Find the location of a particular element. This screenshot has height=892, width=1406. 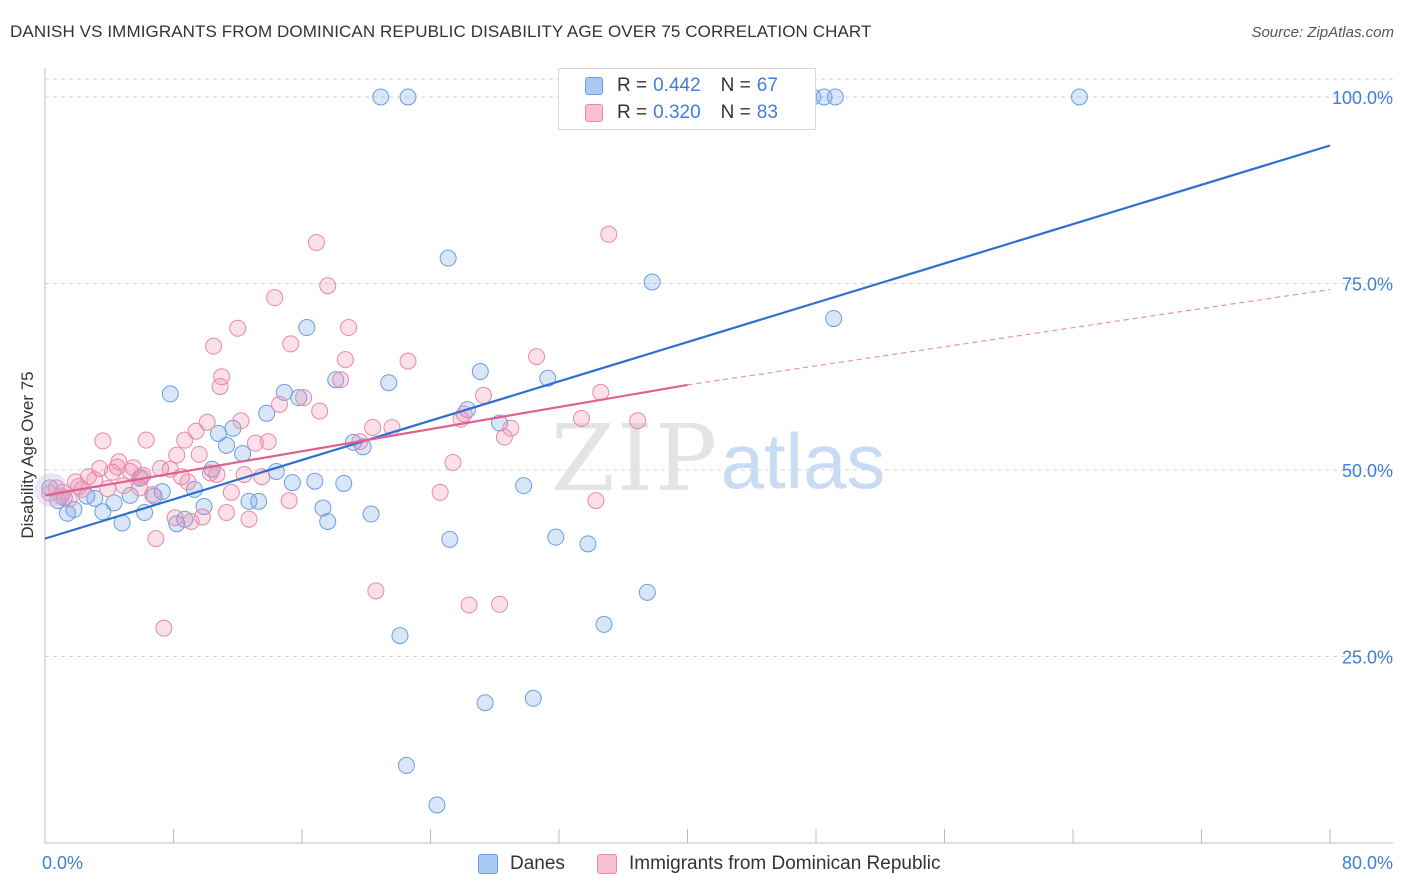

dominican-trendline-extension is located at coordinates (1009, 337).